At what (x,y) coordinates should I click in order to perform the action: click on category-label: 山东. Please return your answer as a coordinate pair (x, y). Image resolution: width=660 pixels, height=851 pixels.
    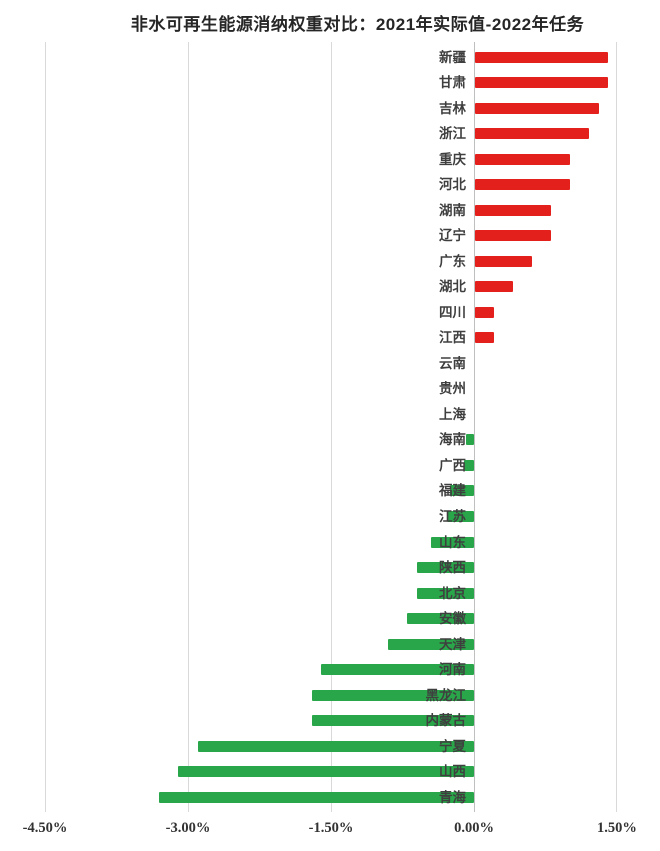
    Looking at the image, I should click on (452, 542).